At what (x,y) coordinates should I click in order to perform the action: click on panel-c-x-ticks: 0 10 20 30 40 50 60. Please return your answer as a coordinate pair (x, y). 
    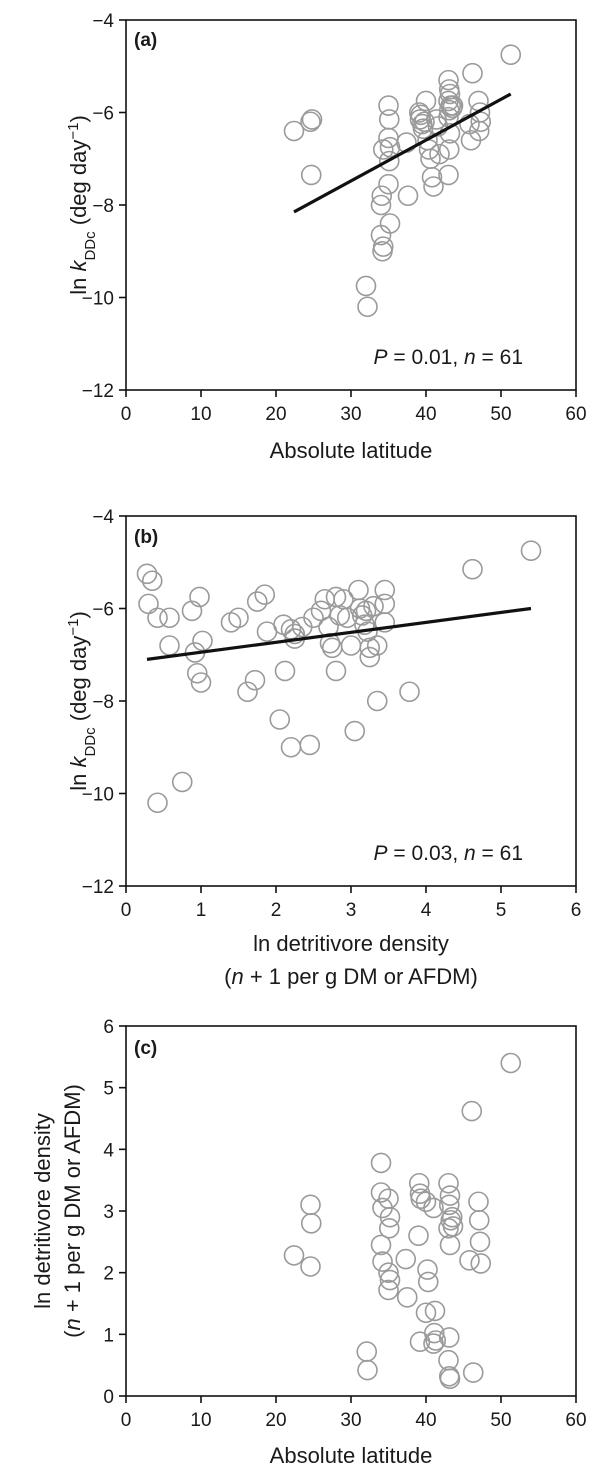
    Looking at the image, I should click on (354, 1413).